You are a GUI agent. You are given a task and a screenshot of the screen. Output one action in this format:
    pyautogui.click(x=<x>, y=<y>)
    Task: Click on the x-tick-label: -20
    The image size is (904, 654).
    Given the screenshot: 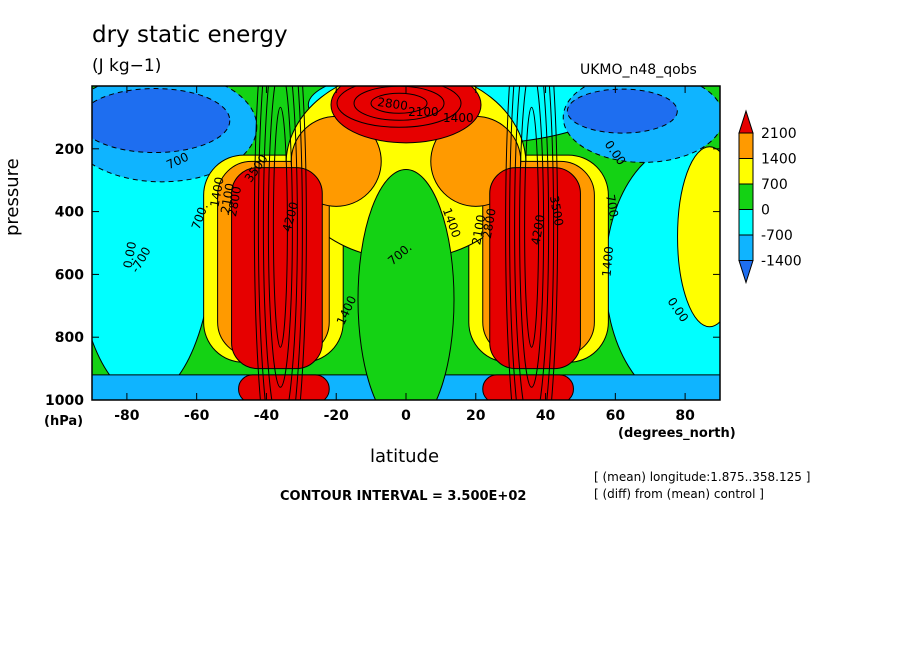 What is the action you would take?
    pyautogui.click(x=337, y=416)
    